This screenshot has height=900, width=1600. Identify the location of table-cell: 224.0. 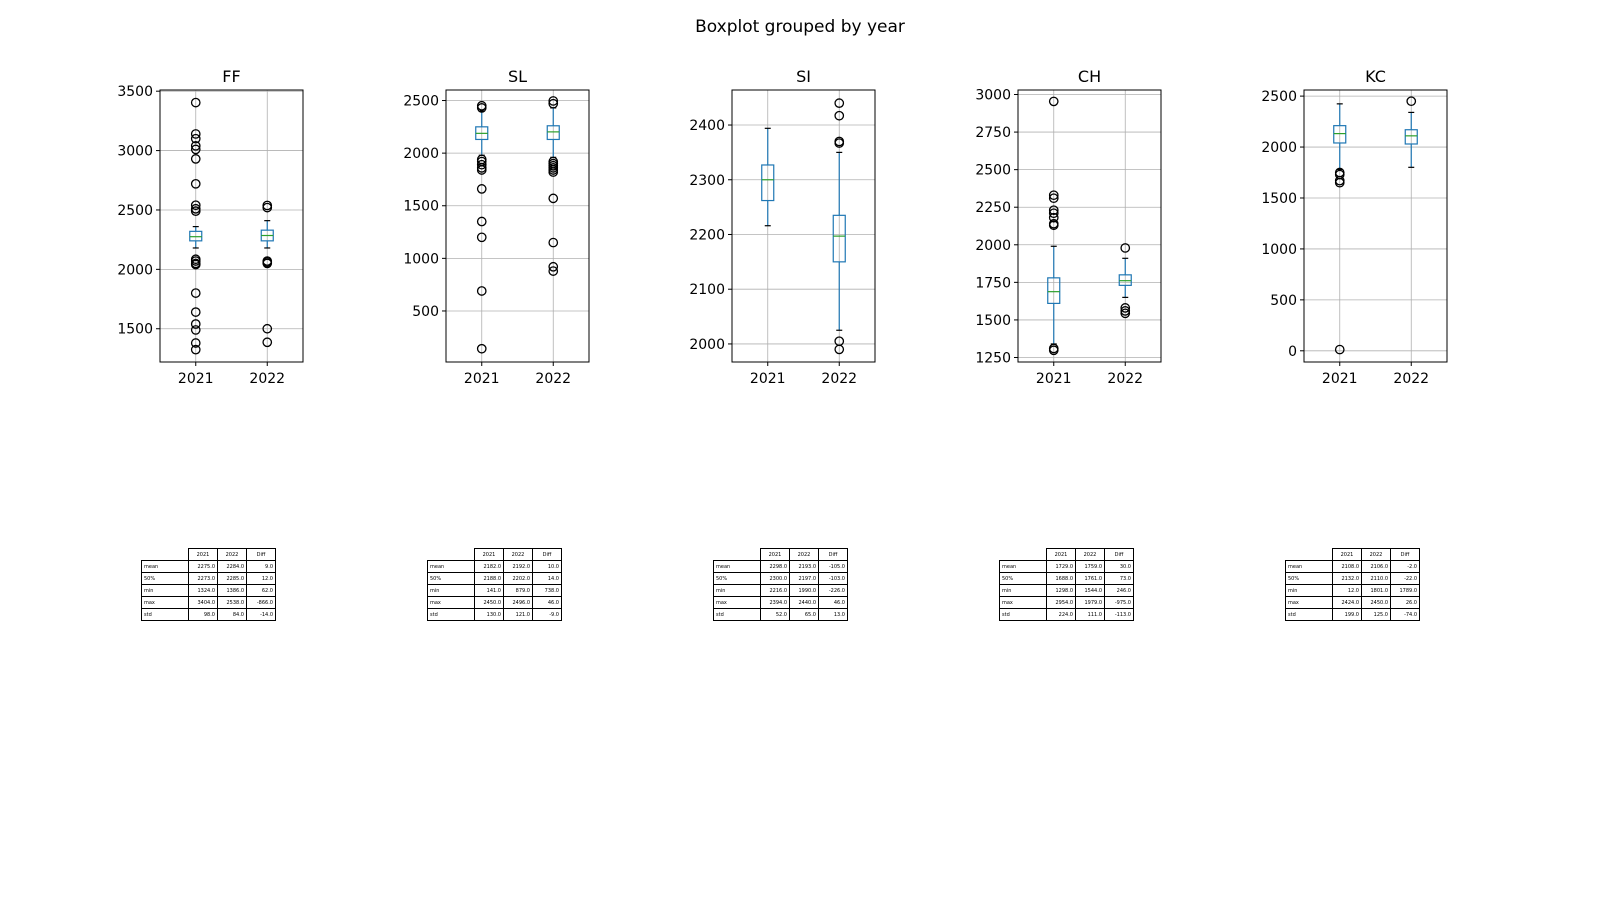
(1061, 614).